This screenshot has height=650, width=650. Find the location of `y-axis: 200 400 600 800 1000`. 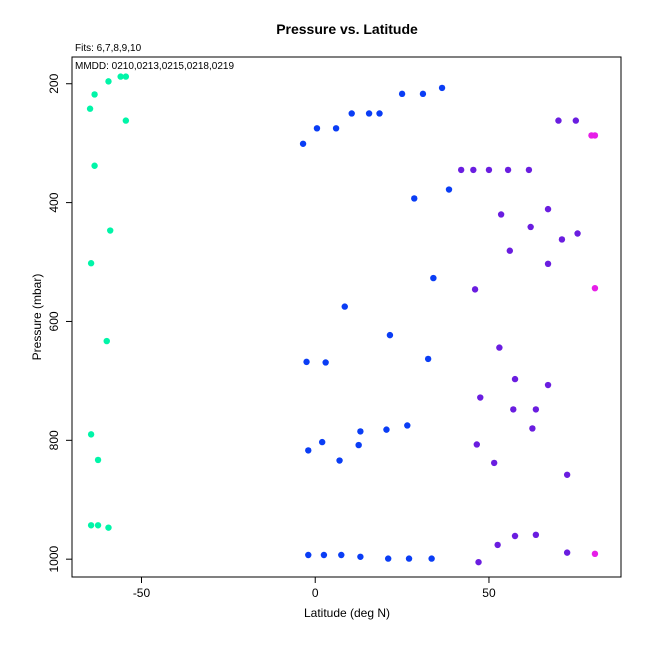

y-axis: 200 400 600 800 1000 is located at coordinates (60, 323).